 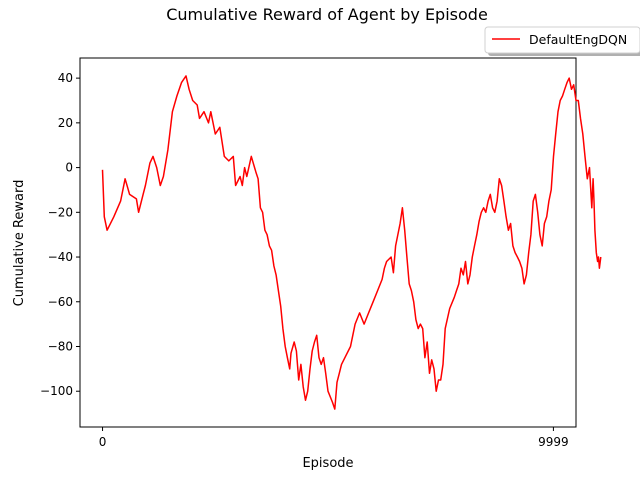 I want to click on y-tick-label: −40, so click(x=60, y=257).